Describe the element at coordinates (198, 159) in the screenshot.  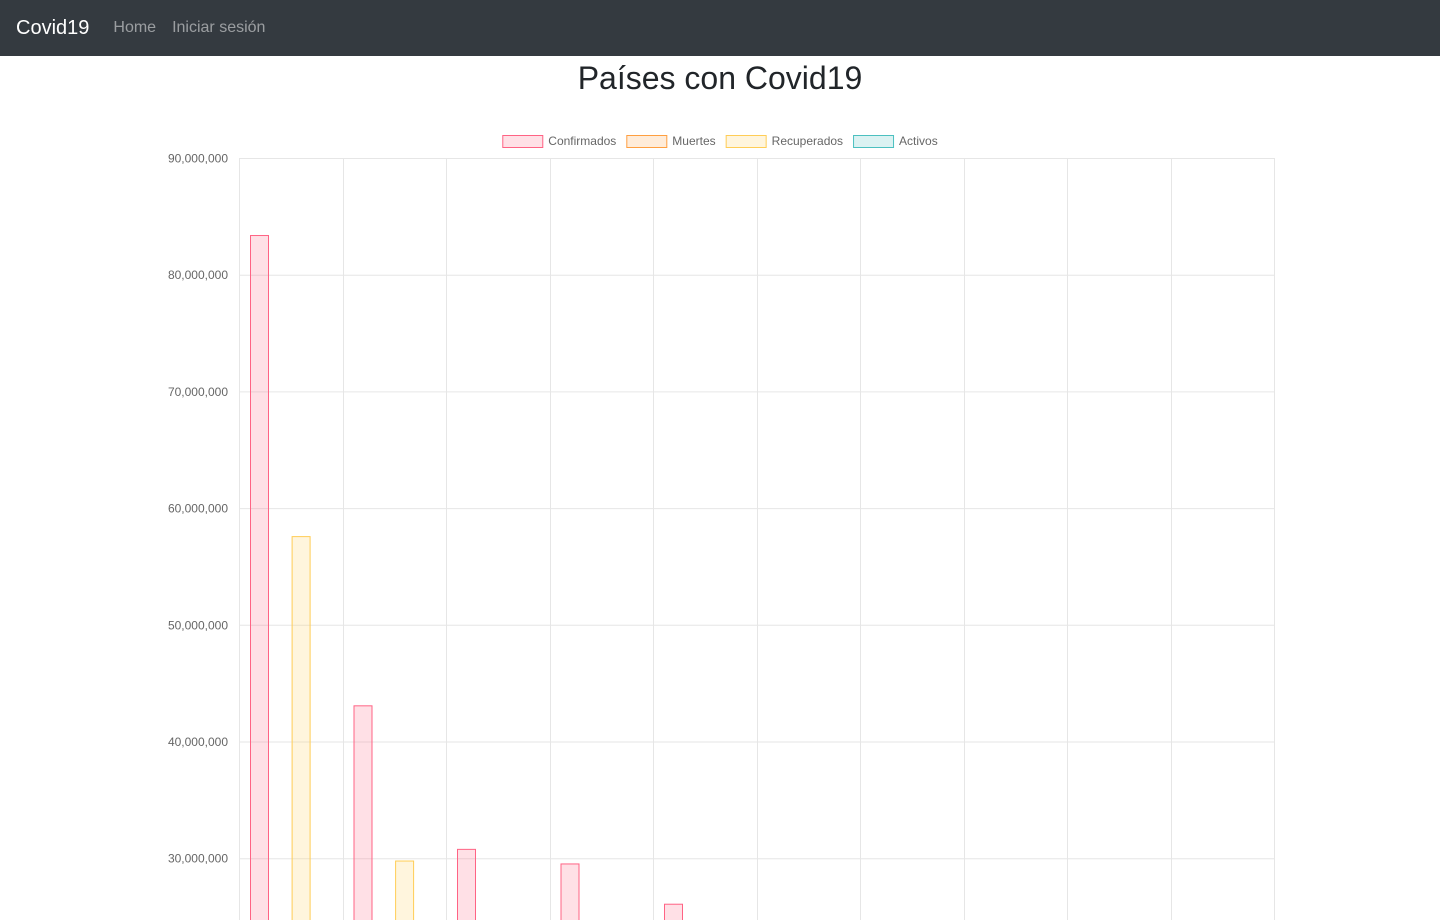
I see `y-tick-label: 90,000,000` at that location.